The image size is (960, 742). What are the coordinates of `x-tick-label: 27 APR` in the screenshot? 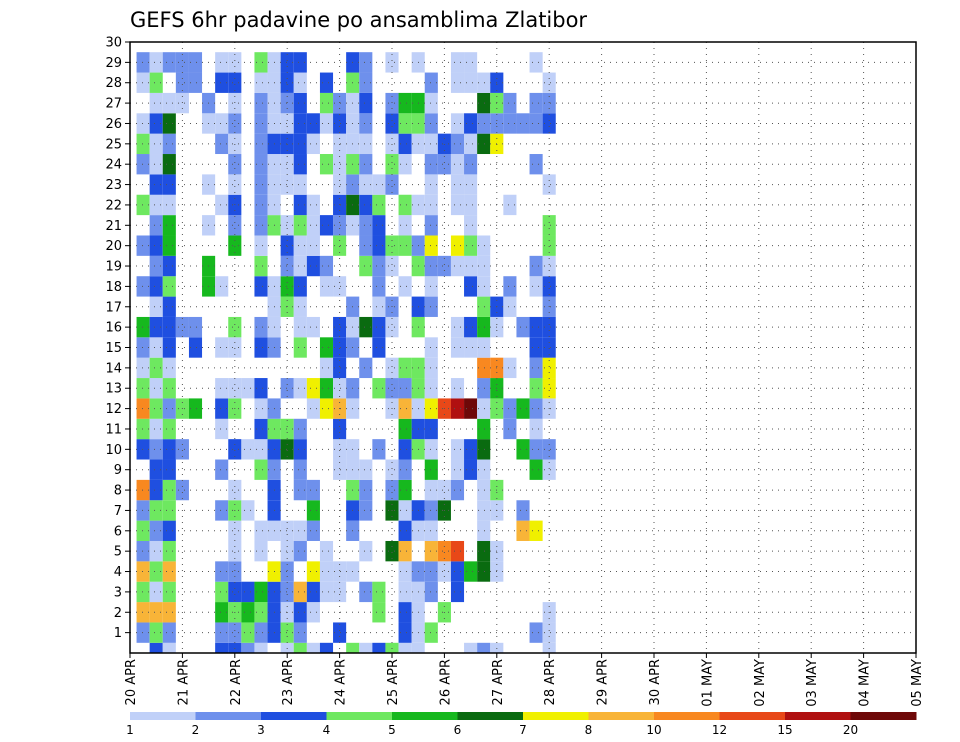 It's located at (498, 682).